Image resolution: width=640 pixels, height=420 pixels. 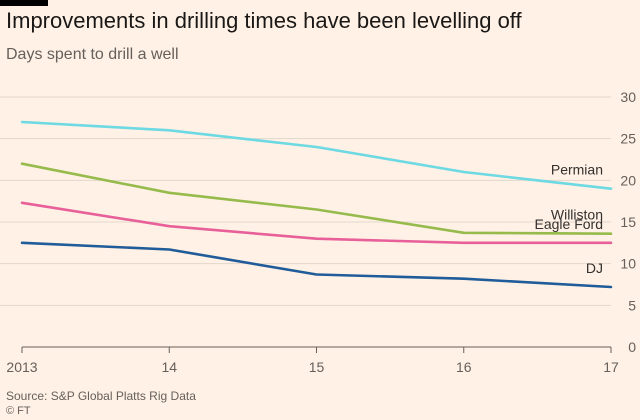 I want to click on y-tick-label: 5, so click(x=632, y=305).